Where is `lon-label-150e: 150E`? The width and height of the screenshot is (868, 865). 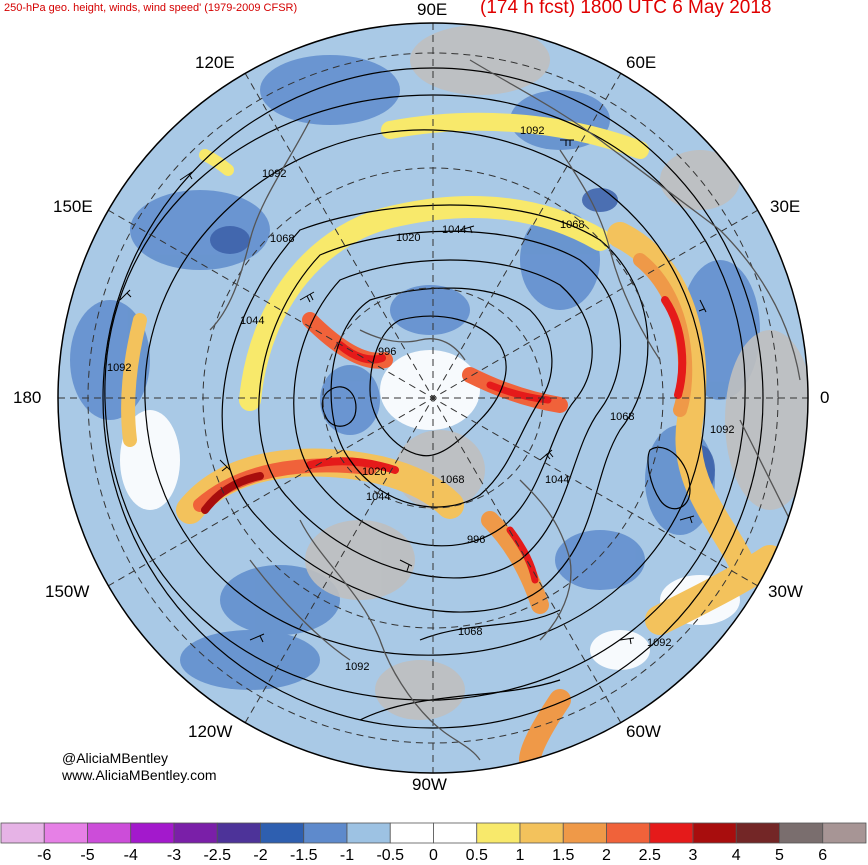 lon-label-150e: 150E is located at coordinates (73, 206).